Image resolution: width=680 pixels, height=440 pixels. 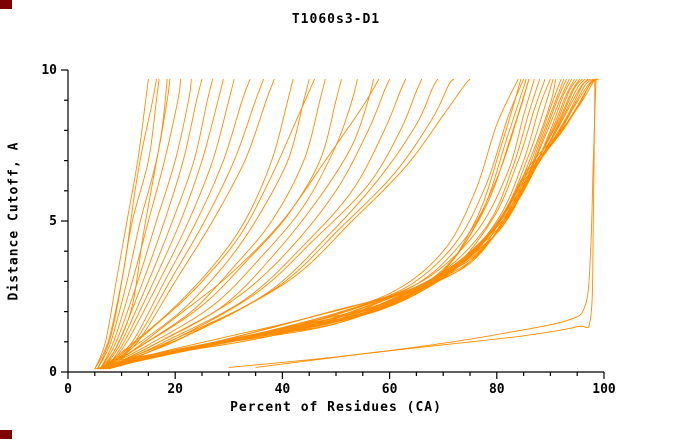 What do you see at coordinates (175, 389) in the screenshot?
I see `svg-text: 20` at bounding box center [175, 389].